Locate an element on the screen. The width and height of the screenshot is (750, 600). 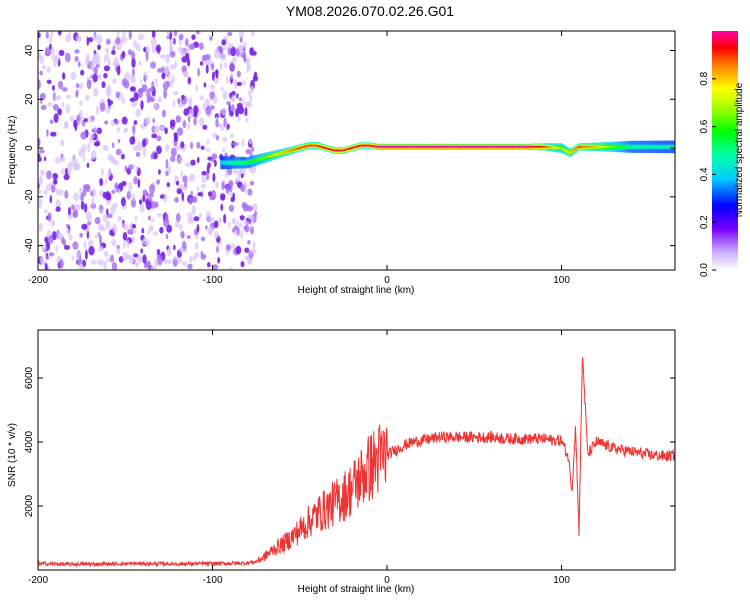
spectrogram-y-tick-label: 40 is located at coordinates (29, 51).